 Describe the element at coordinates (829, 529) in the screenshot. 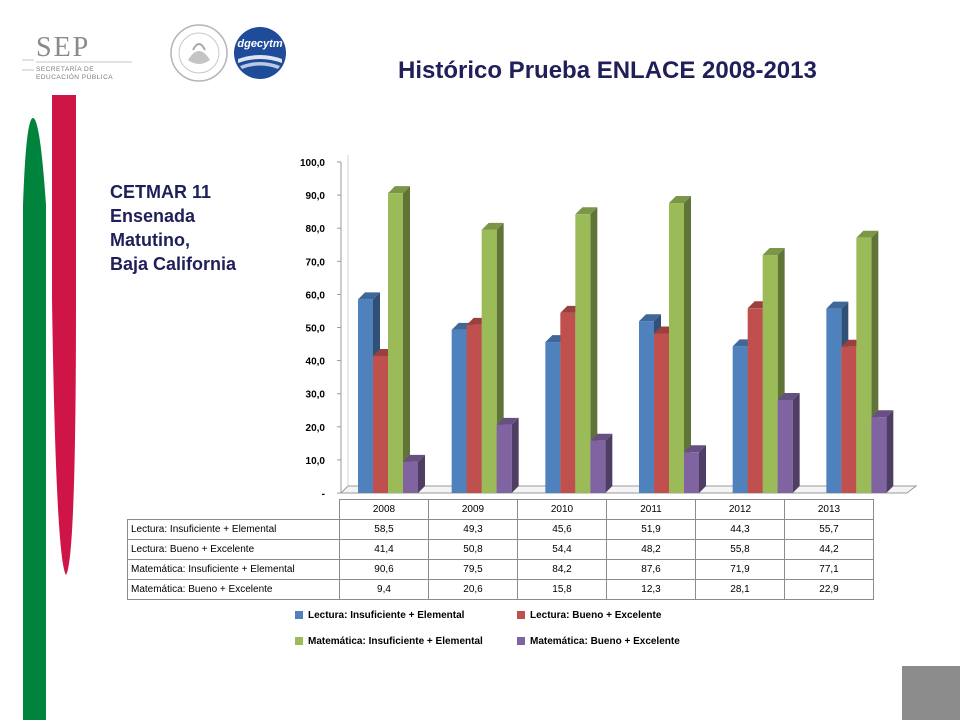

I see `table-cell: 55,7` at that location.